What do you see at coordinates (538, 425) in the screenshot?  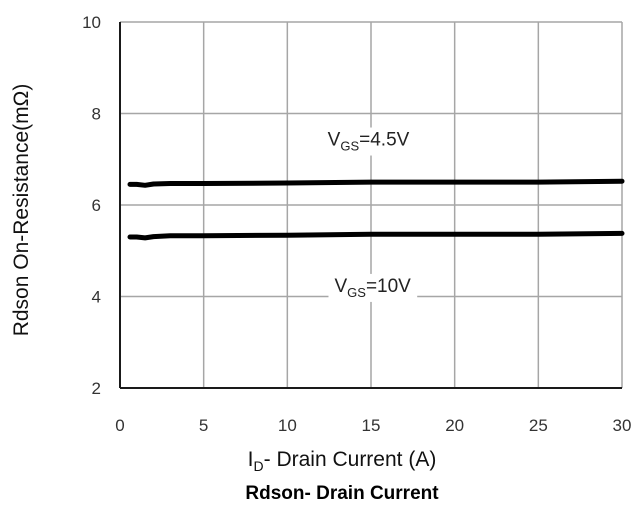 I see `x-tick-label: 25` at bounding box center [538, 425].